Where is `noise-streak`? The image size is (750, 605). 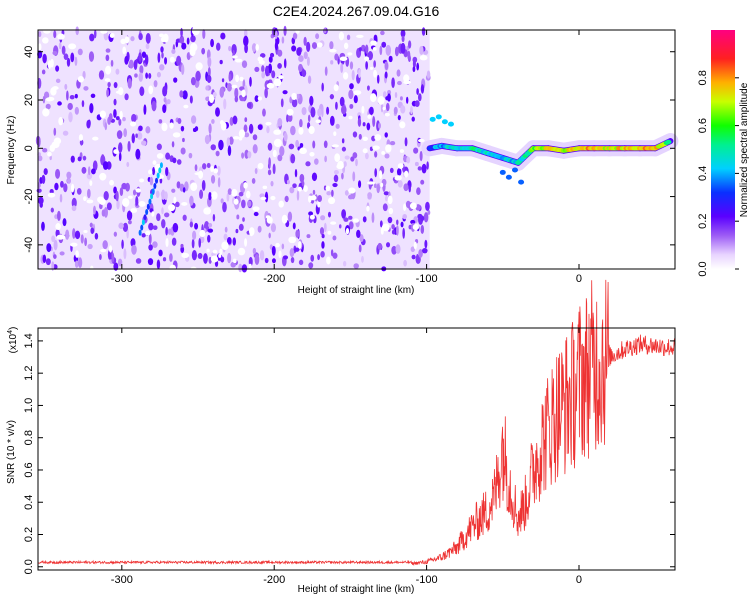 noise-streak is located at coordinates (160, 170).